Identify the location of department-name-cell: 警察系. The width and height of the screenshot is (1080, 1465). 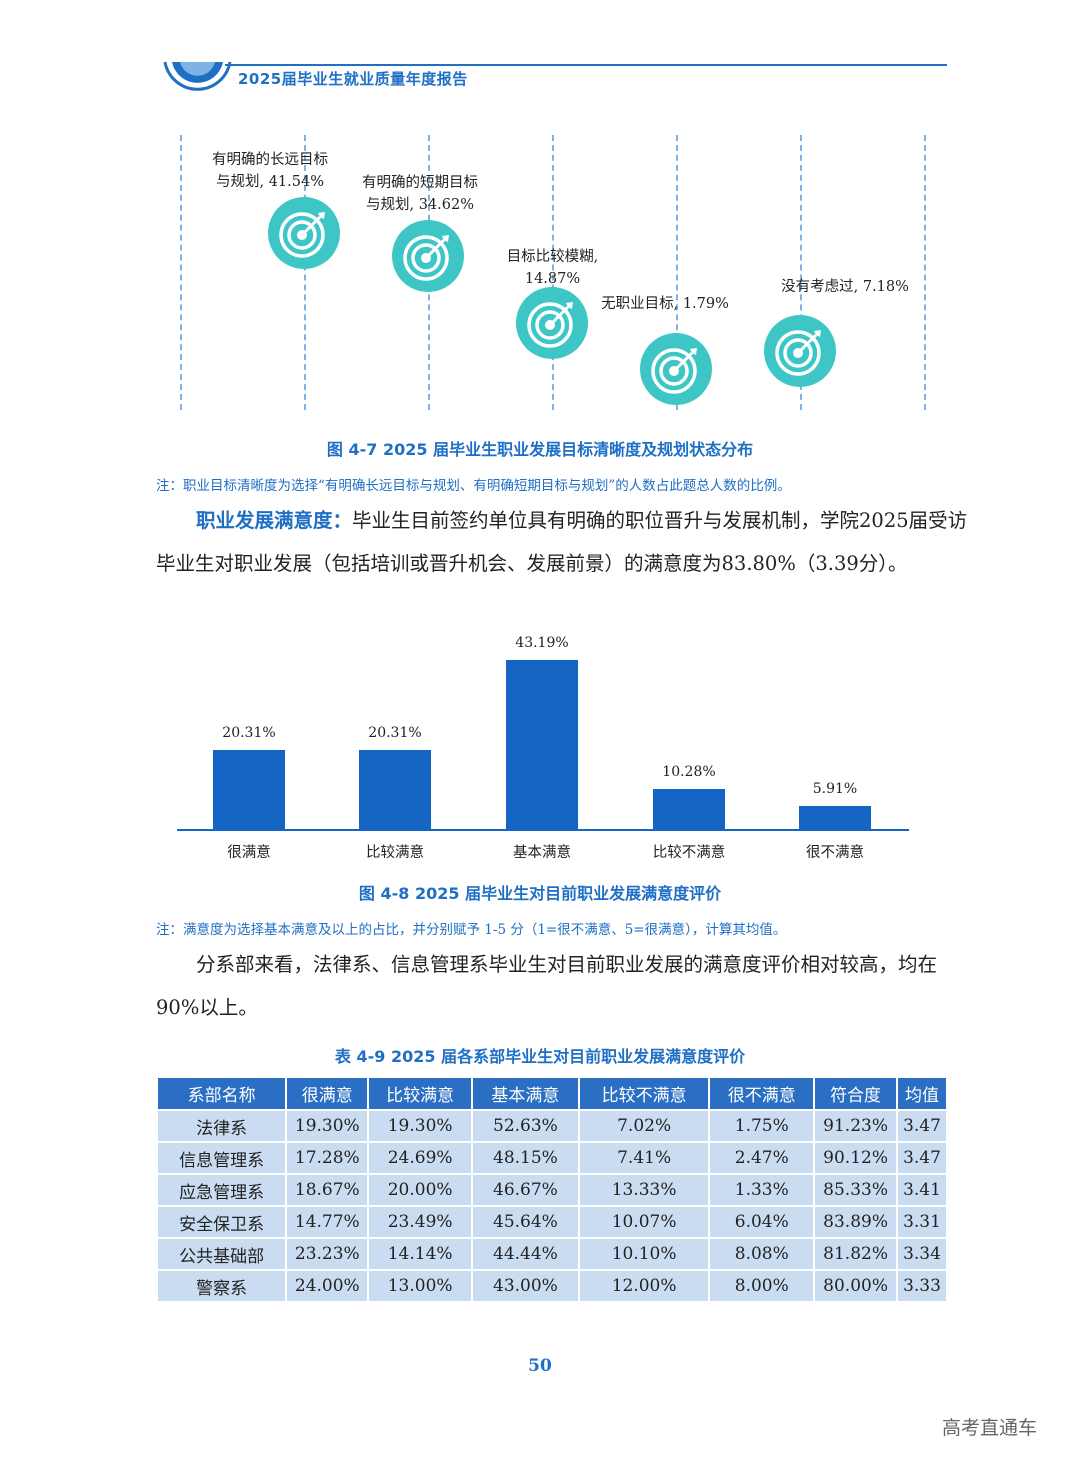
(221, 1286).